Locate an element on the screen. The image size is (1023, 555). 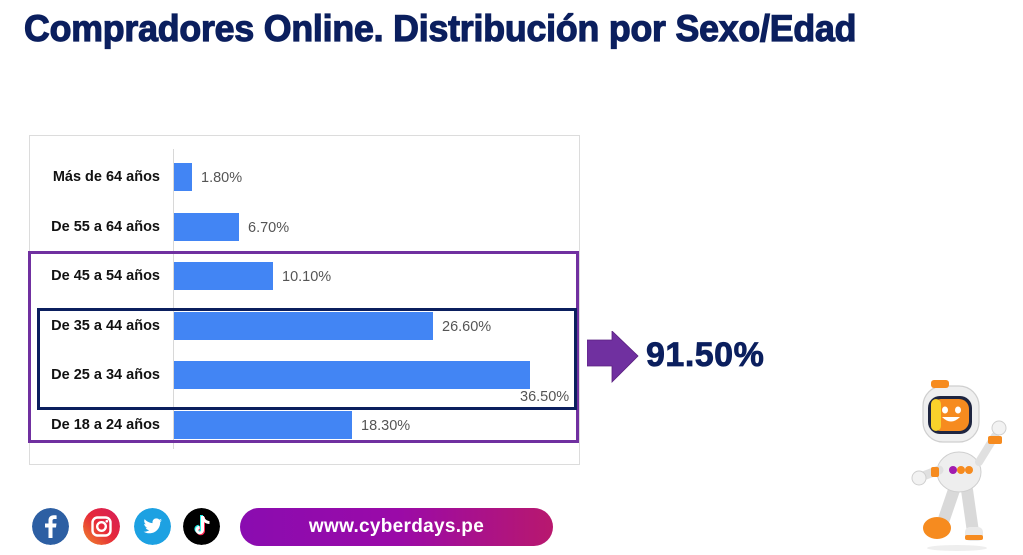
value-label: 18.30% is located at coordinates (386, 426).